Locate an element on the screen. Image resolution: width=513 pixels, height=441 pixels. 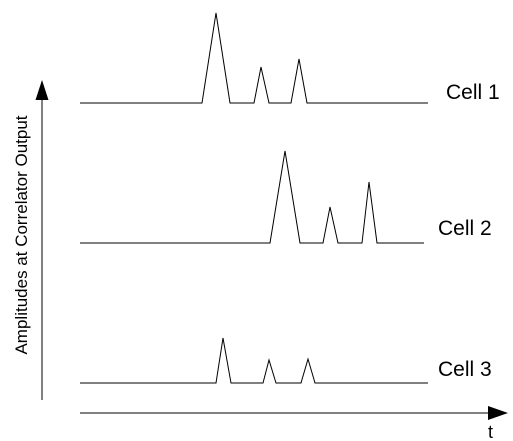
trace-cell-2-label: Cell 2 is located at coordinates (465, 228).